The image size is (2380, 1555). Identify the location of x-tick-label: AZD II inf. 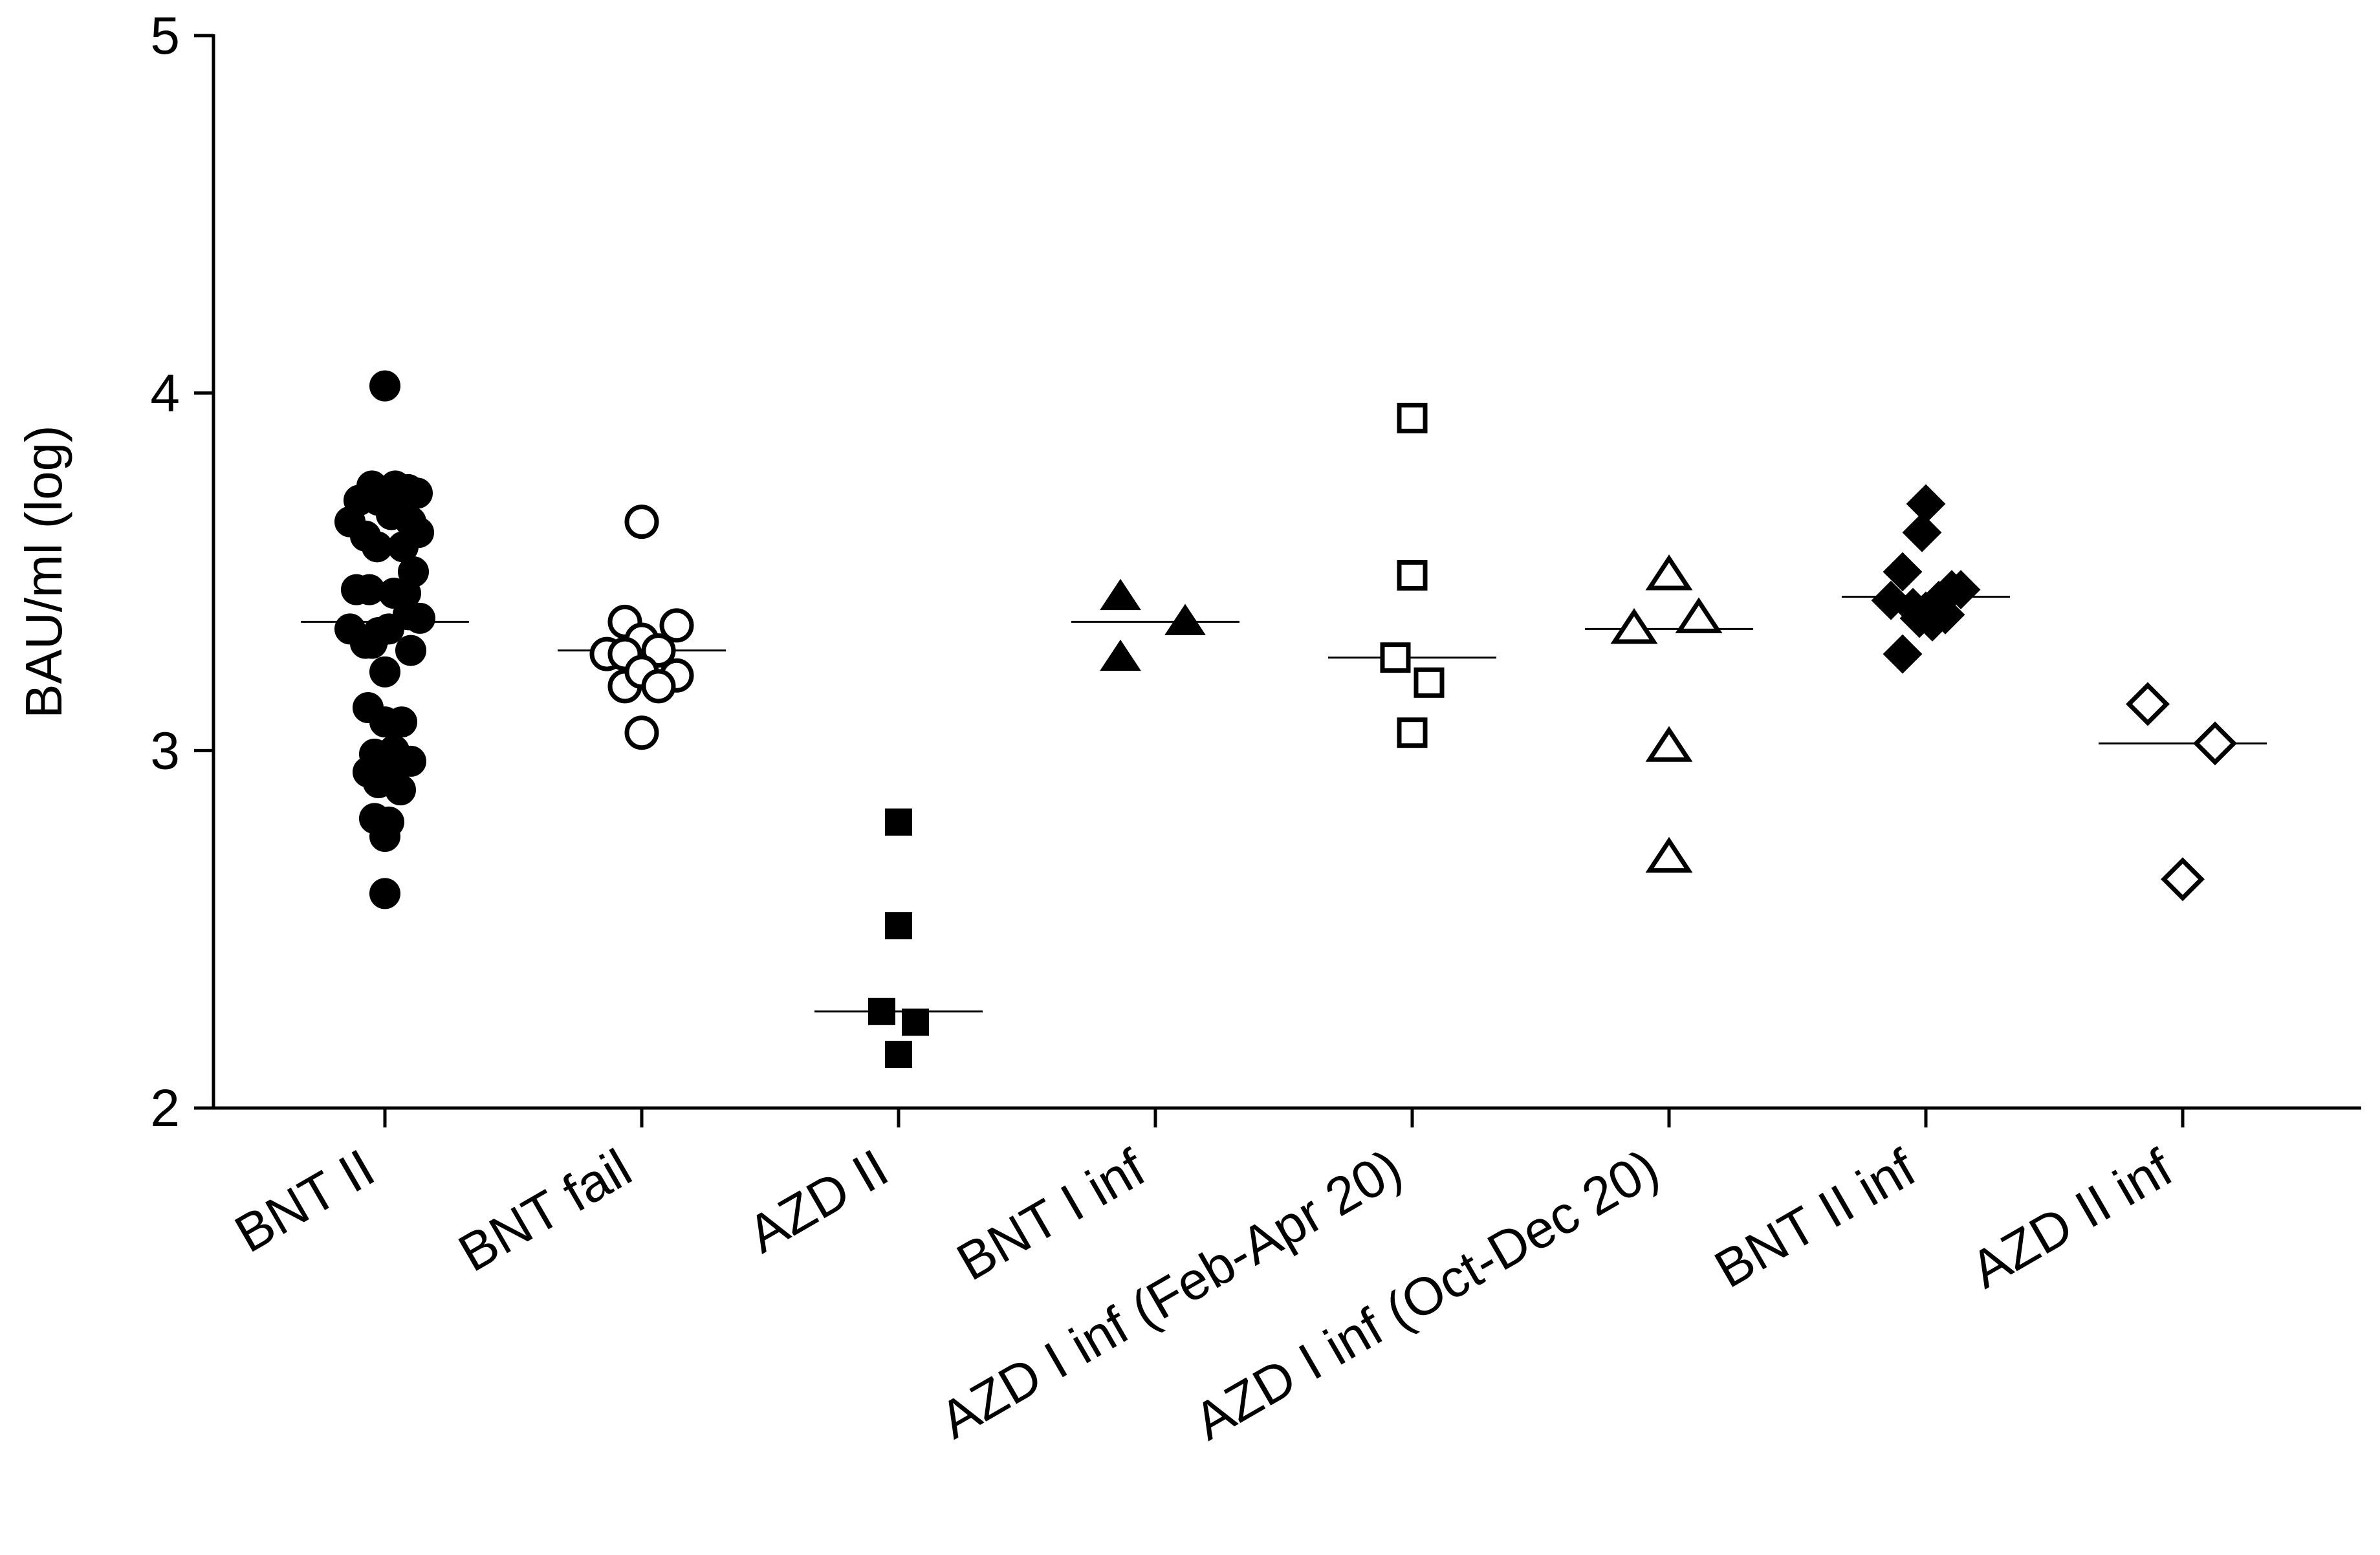
(2072, 1219).